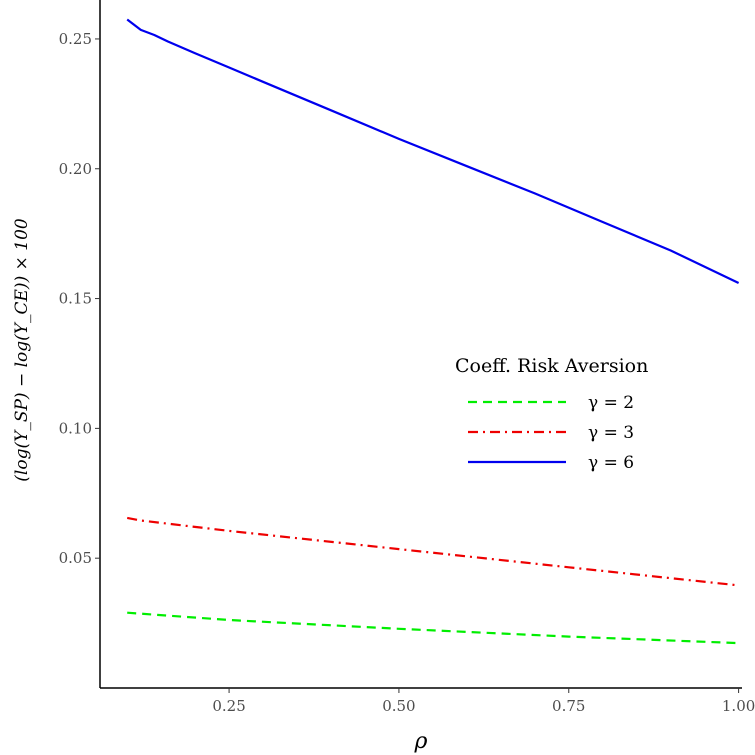 Image resolution: width=755 pixels, height=755 pixels. Describe the element at coordinates (421, 741) in the screenshot. I see `x-axis-title: ρ` at that location.